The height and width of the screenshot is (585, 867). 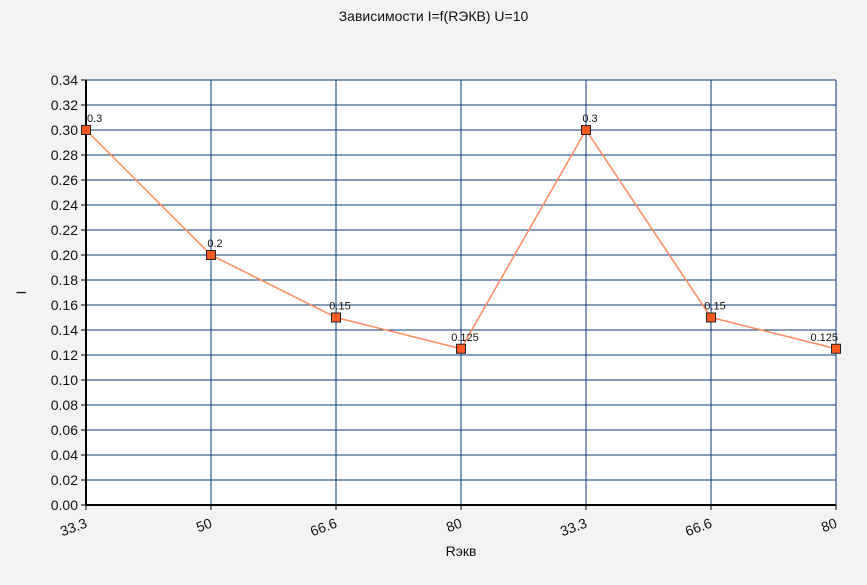 What do you see at coordinates (64, 480) in the screenshot?
I see `y-tick-label: 0.02` at bounding box center [64, 480].